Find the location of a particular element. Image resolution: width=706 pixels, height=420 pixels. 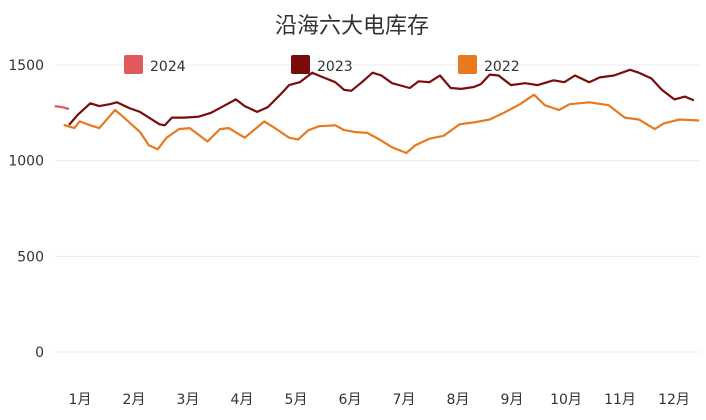

x-tick-label: 1月 is located at coordinates (80, 400).